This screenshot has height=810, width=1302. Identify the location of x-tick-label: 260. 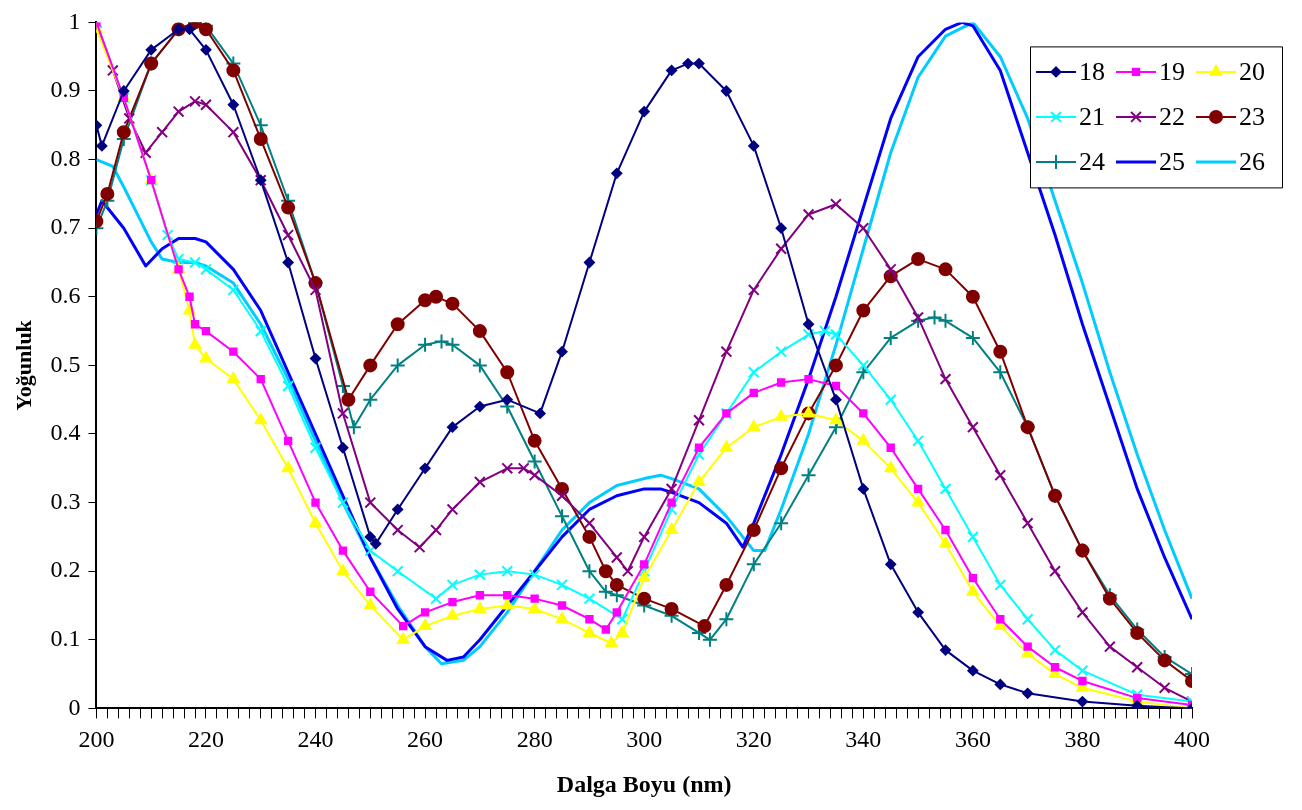
(425, 739).